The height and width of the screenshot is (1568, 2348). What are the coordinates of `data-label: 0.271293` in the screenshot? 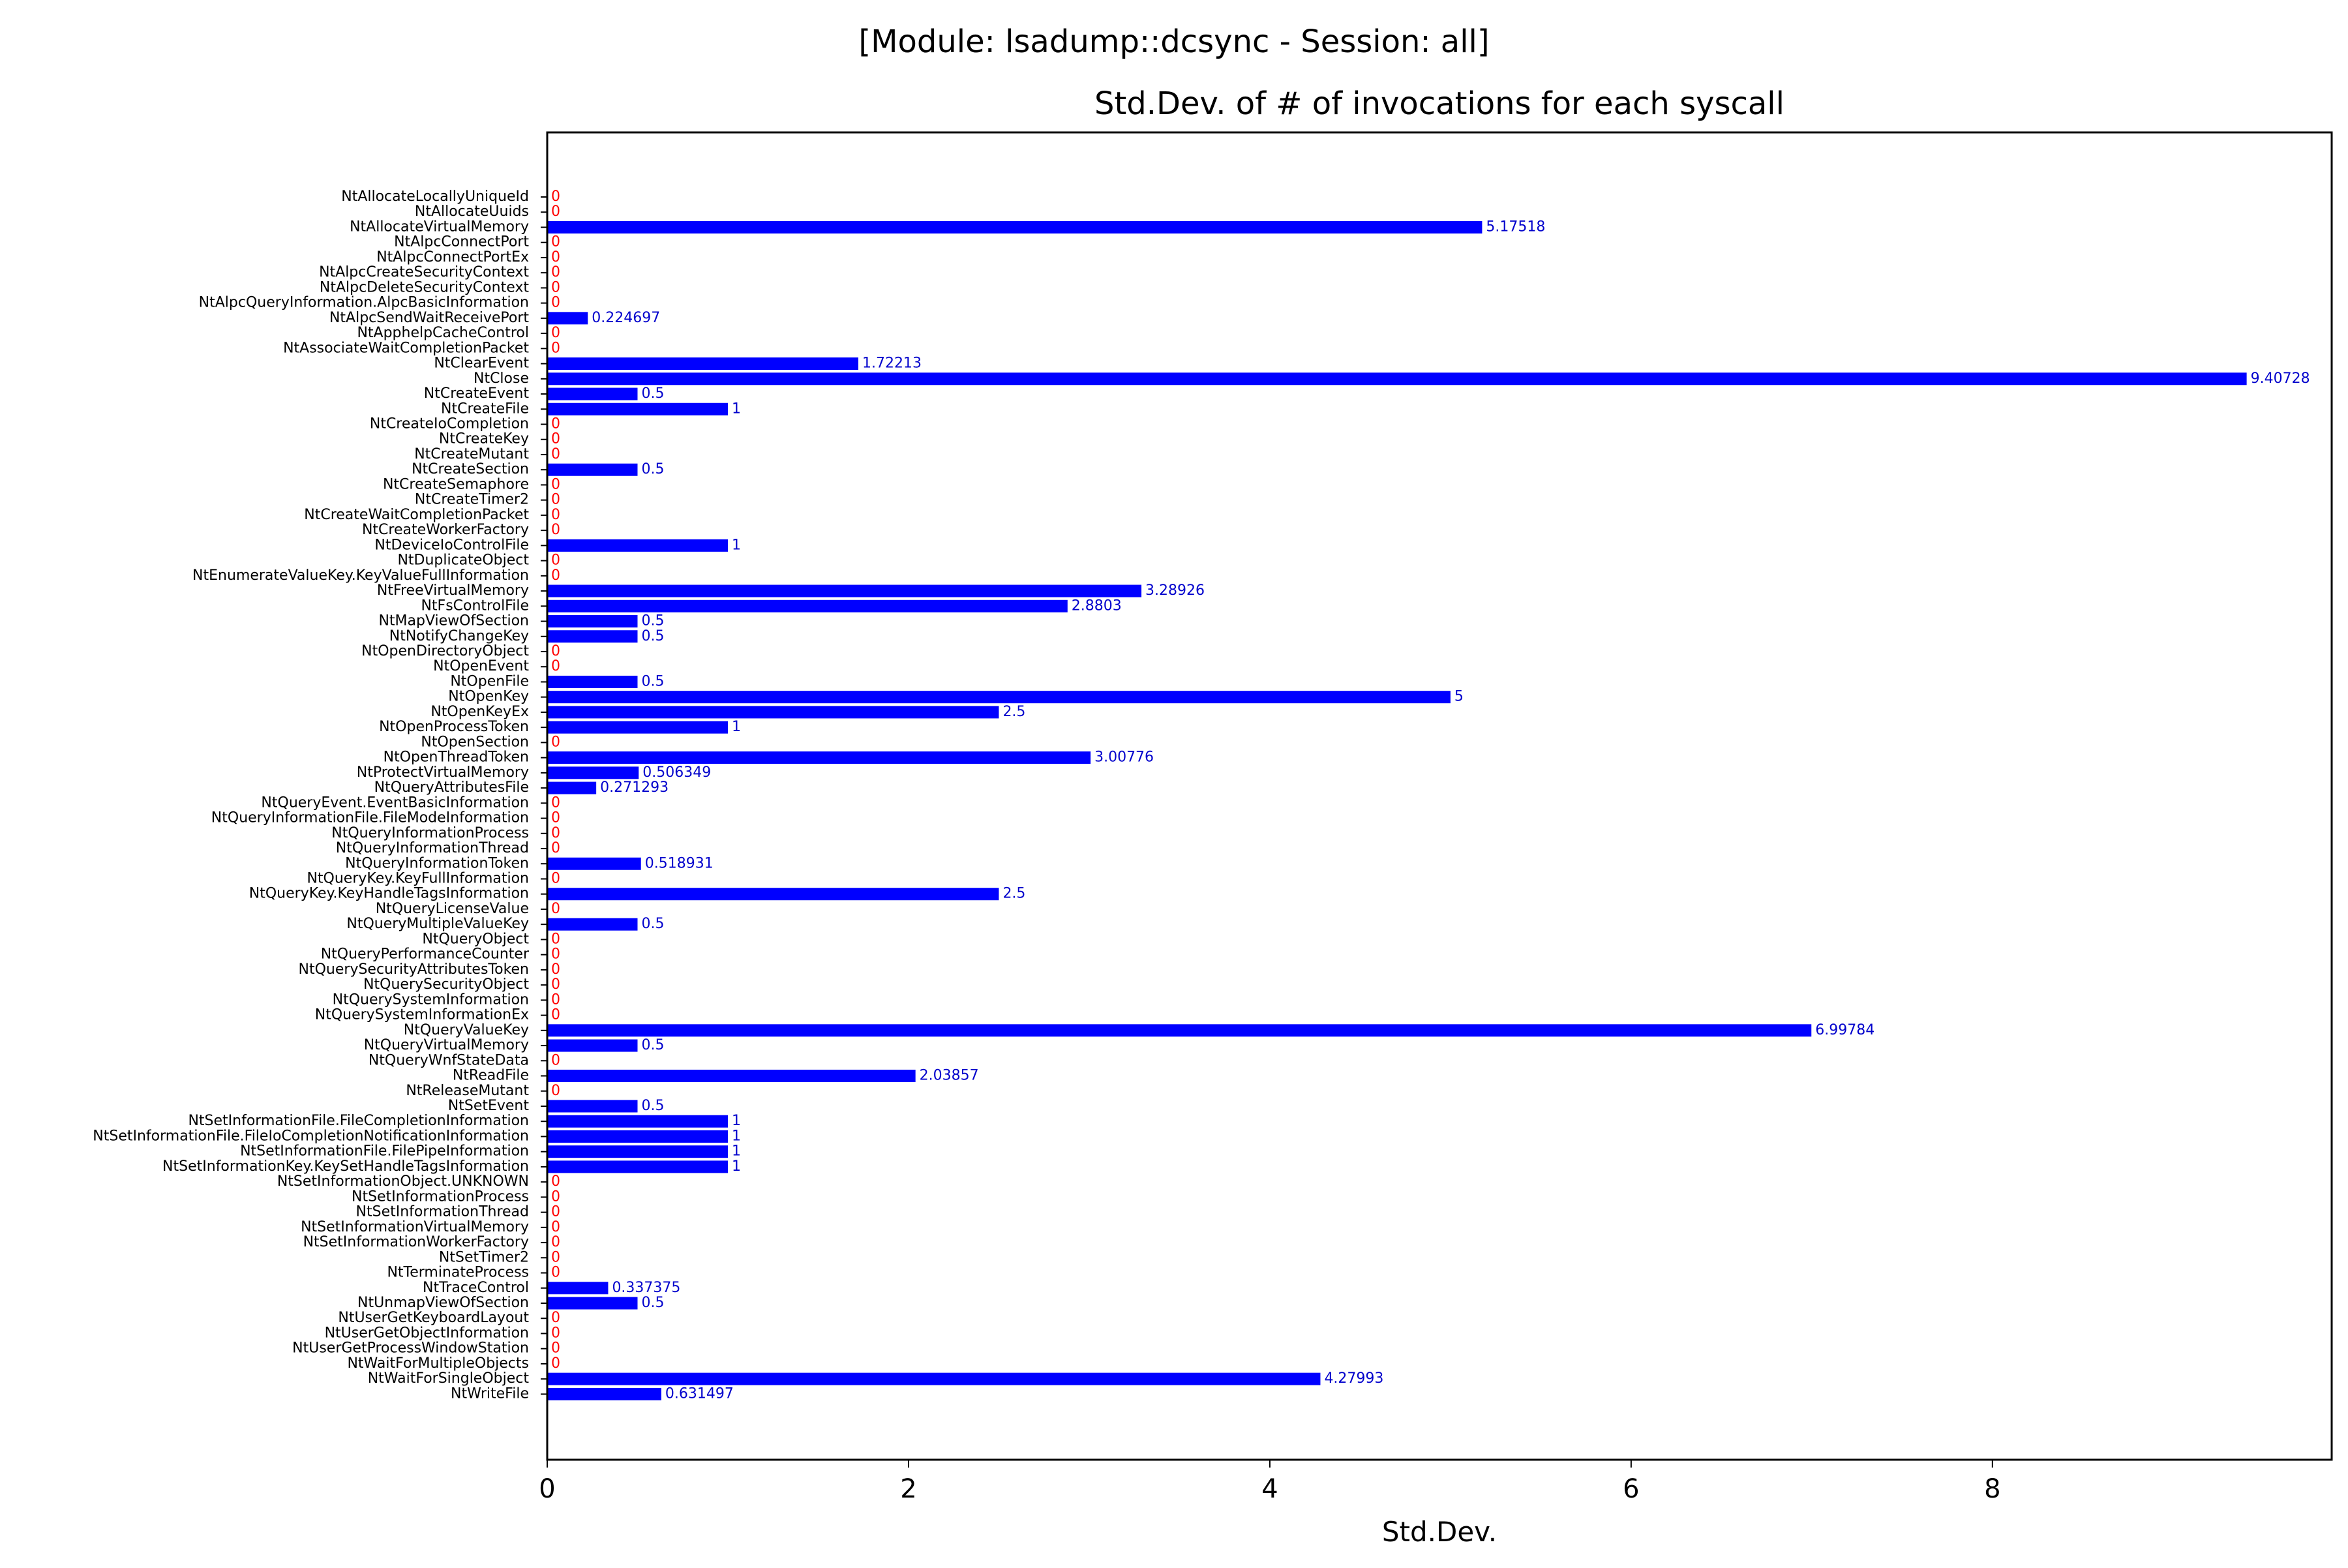 It's located at (635, 787).